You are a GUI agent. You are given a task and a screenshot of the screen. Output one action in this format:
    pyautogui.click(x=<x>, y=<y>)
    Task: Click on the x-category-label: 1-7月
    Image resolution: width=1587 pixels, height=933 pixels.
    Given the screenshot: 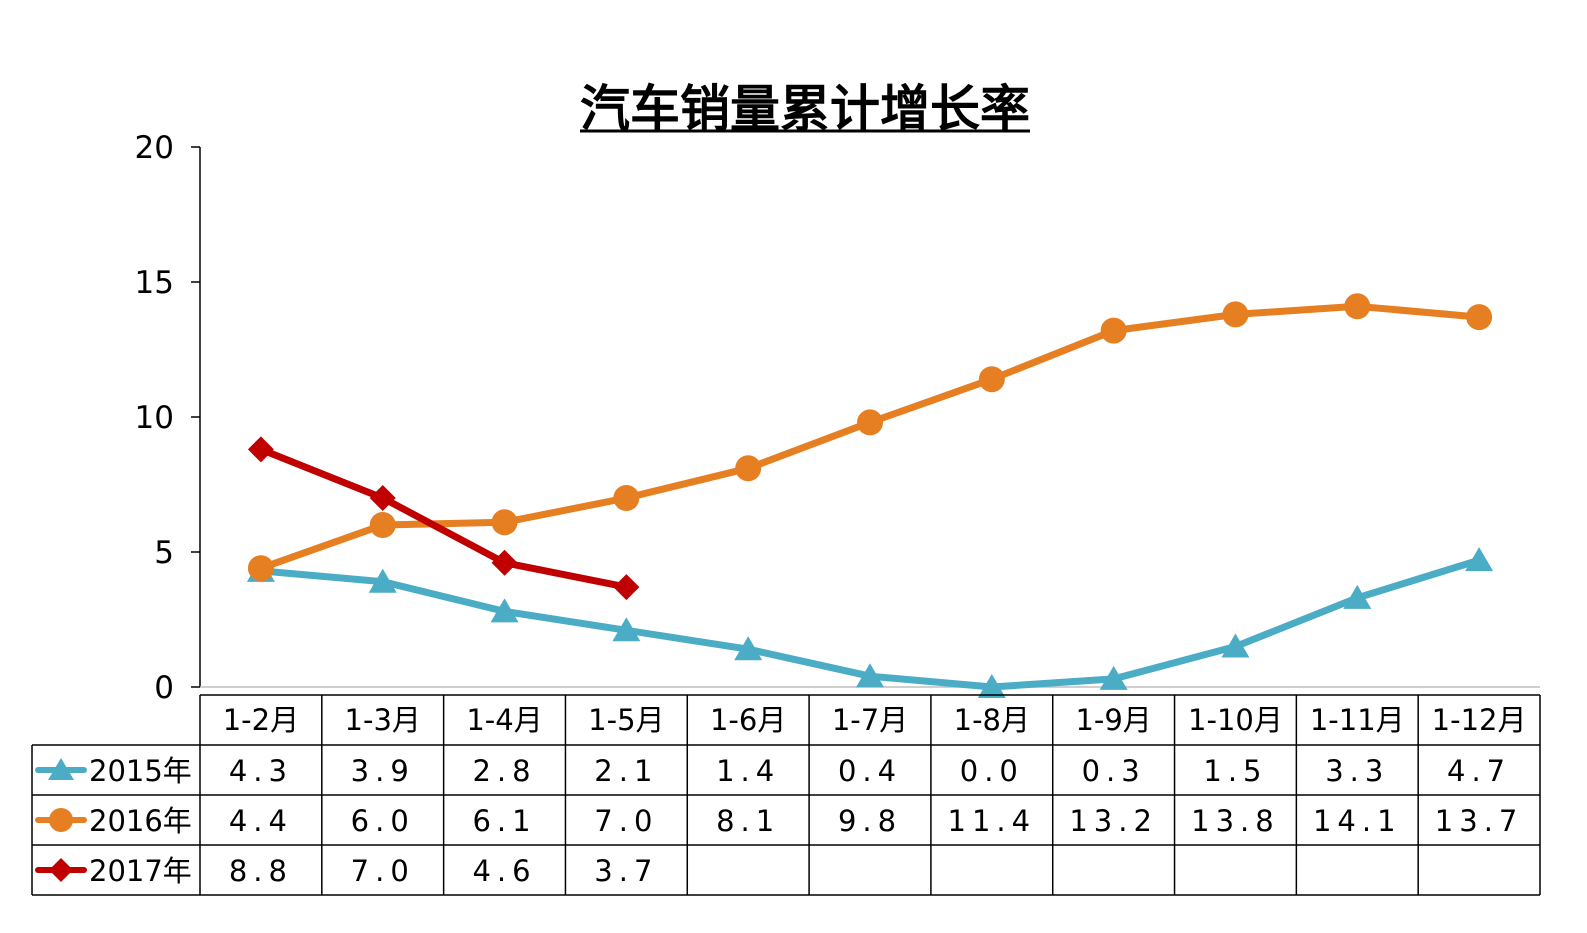 What is the action you would take?
    pyautogui.click(x=870, y=720)
    